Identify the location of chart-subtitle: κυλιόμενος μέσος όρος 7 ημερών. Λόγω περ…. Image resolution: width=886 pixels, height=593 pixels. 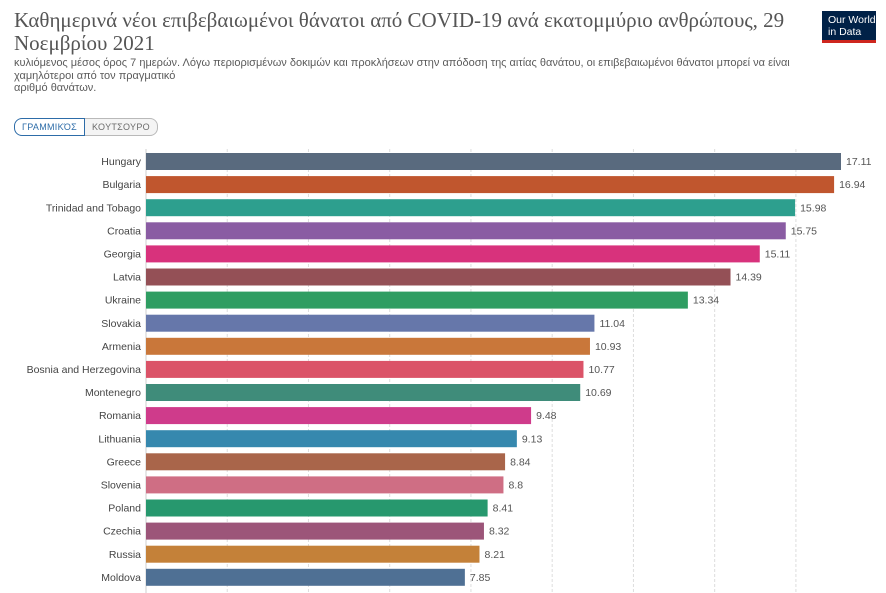
(434, 76).